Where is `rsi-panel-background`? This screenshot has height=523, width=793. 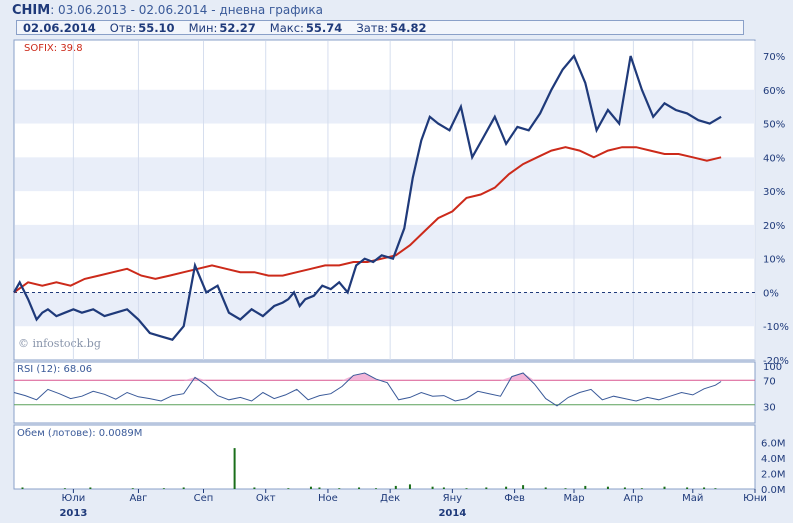 rsi-panel-background is located at coordinates (384, 392).